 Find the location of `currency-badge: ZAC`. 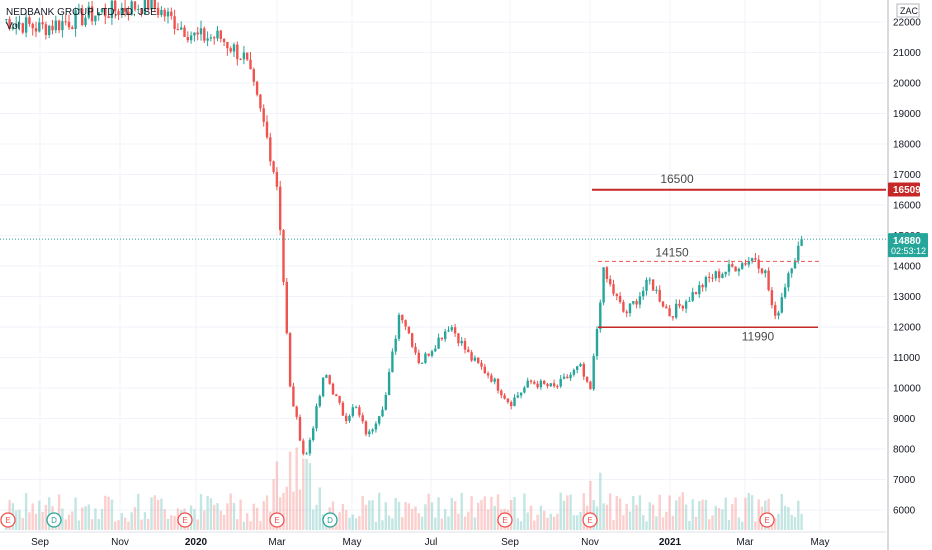

currency-badge: ZAC is located at coordinates (908, 10).